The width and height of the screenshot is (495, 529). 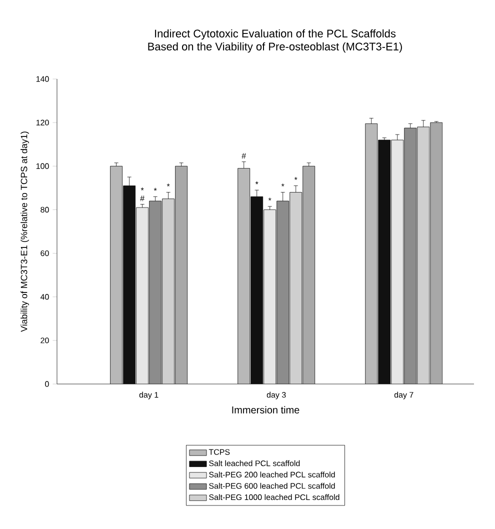 What do you see at coordinates (42, 166) in the screenshot?
I see `y-tick-label: 100` at bounding box center [42, 166].